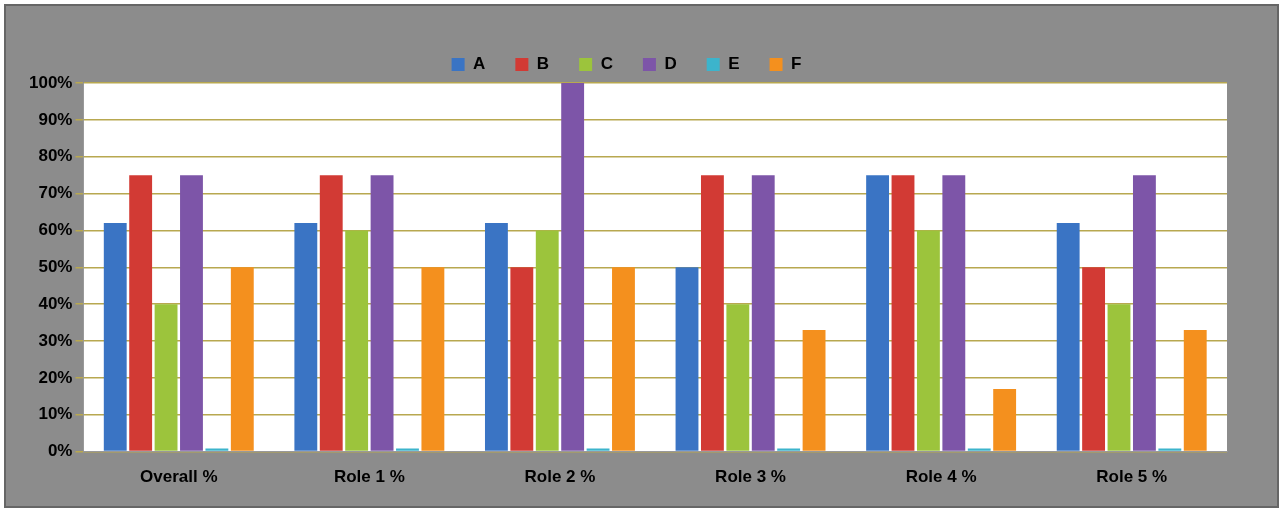 The image size is (1283, 512). What do you see at coordinates (1132, 477) in the screenshot?
I see `x-tick-label: Role 5 %` at bounding box center [1132, 477].